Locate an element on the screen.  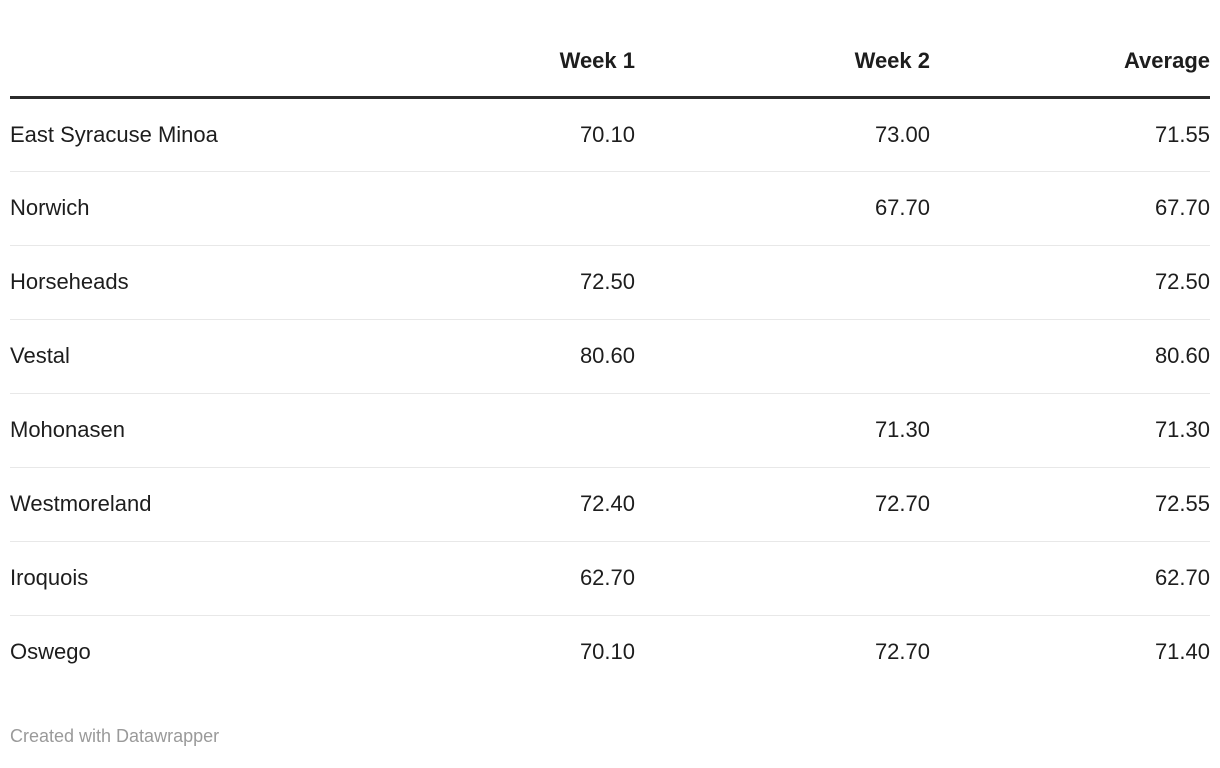
cell-average: 71.30 is located at coordinates (1070, 430).